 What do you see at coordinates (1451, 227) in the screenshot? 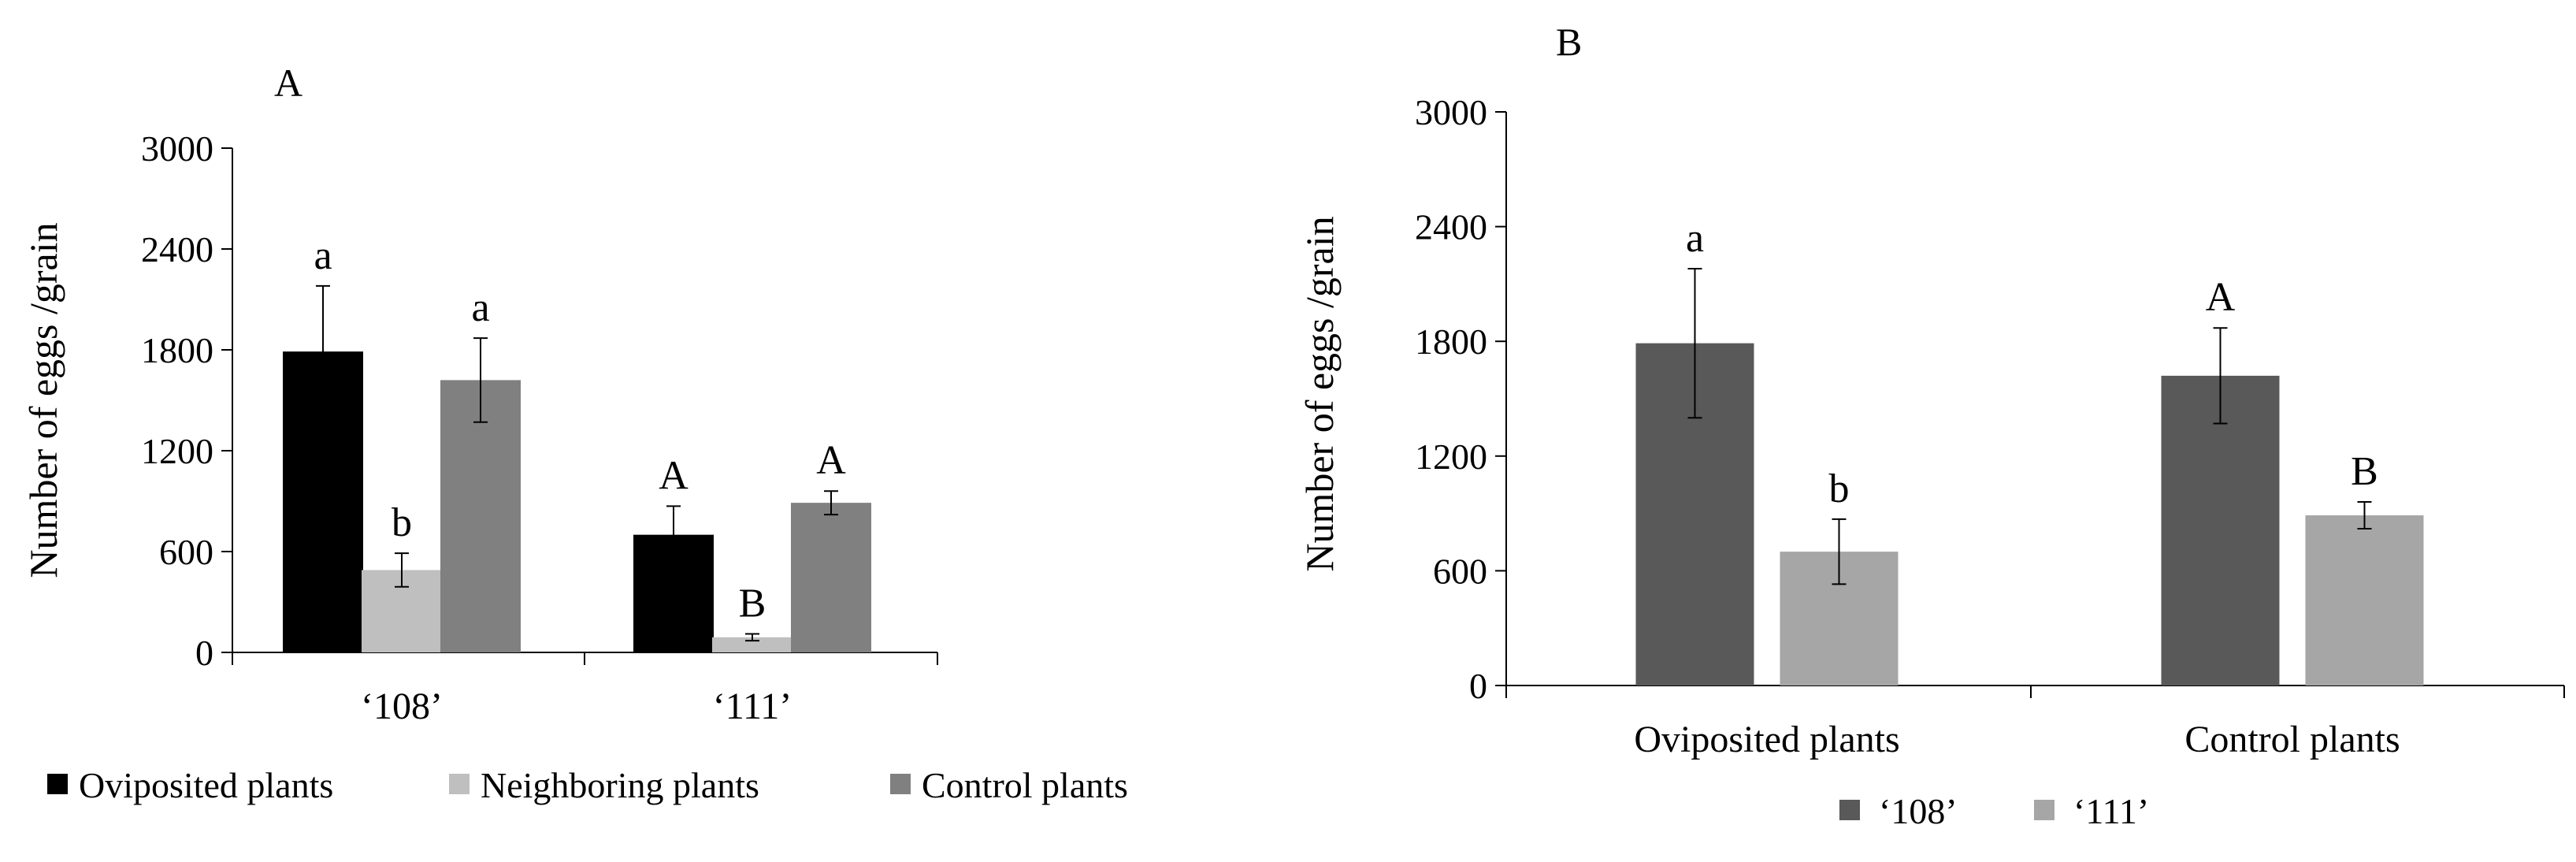
I see `panel-b-y-tick-label: 2400` at bounding box center [1451, 227].